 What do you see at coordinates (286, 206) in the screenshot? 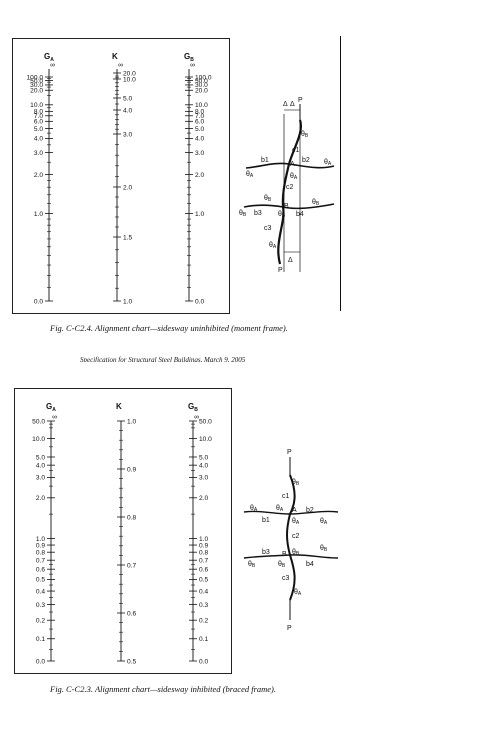
I see `joint-b-label: B` at bounding box center [286, 206].